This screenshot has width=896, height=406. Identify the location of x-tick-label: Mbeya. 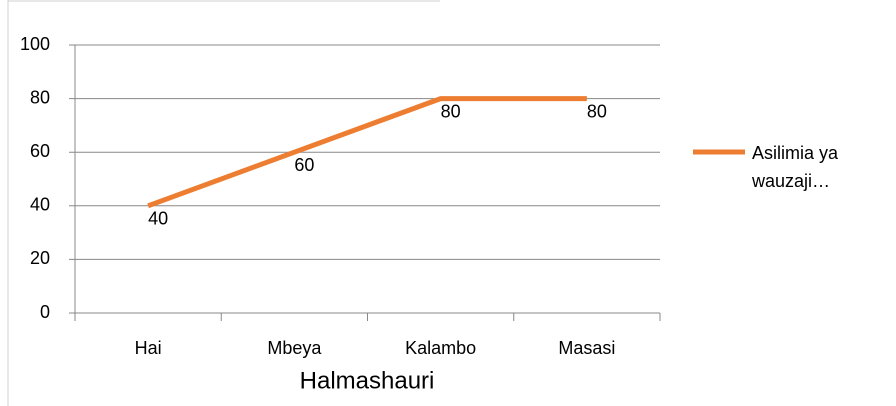
(294, 348).